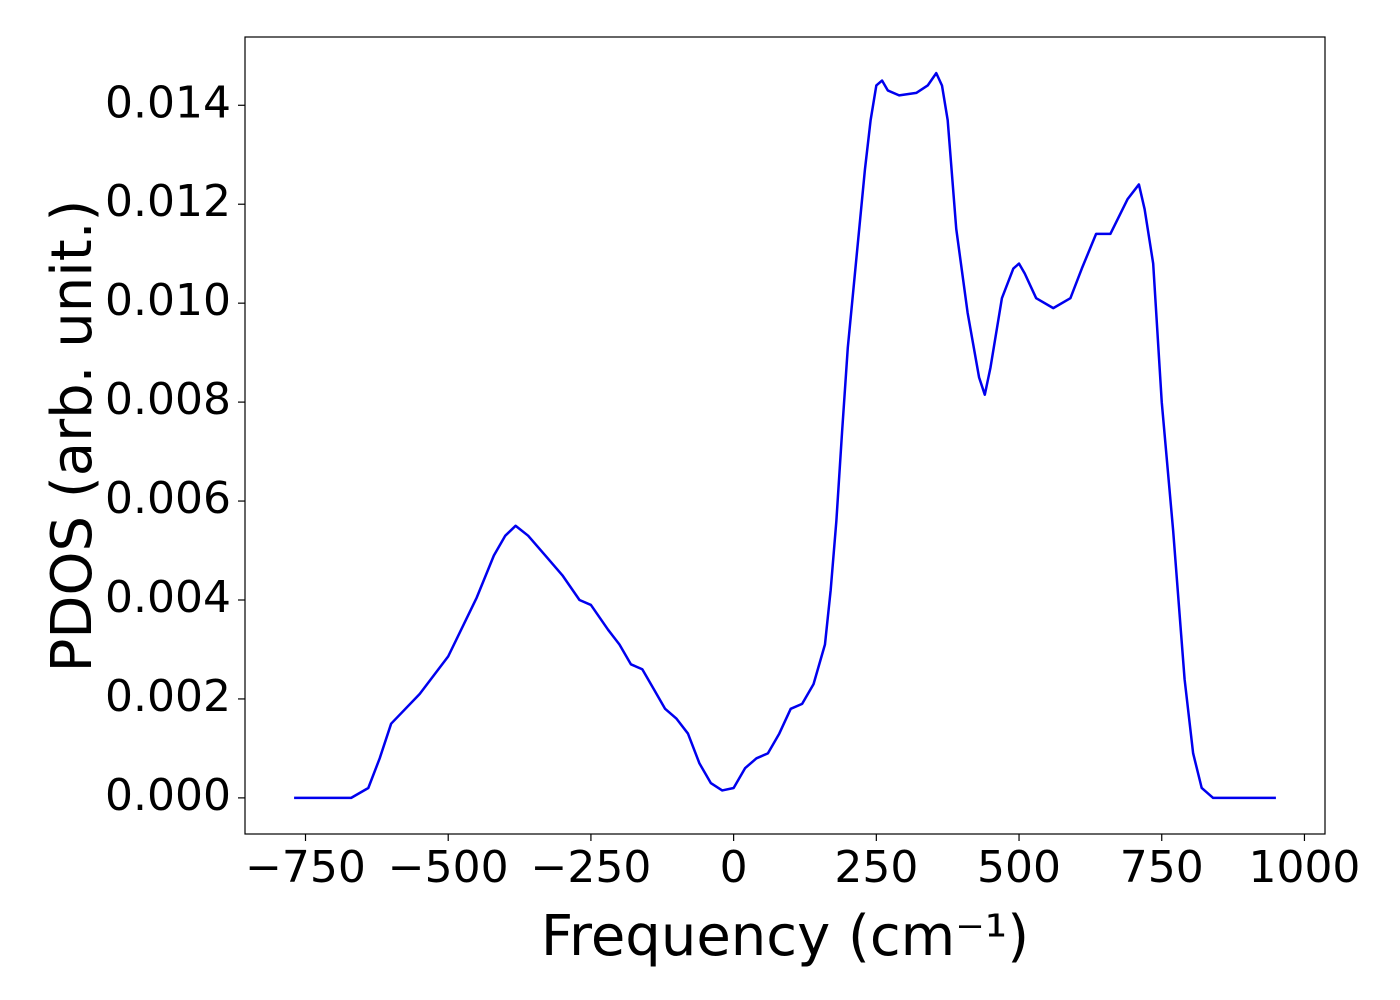  I want to click on x-tick-label: 0, so click(734, 867).